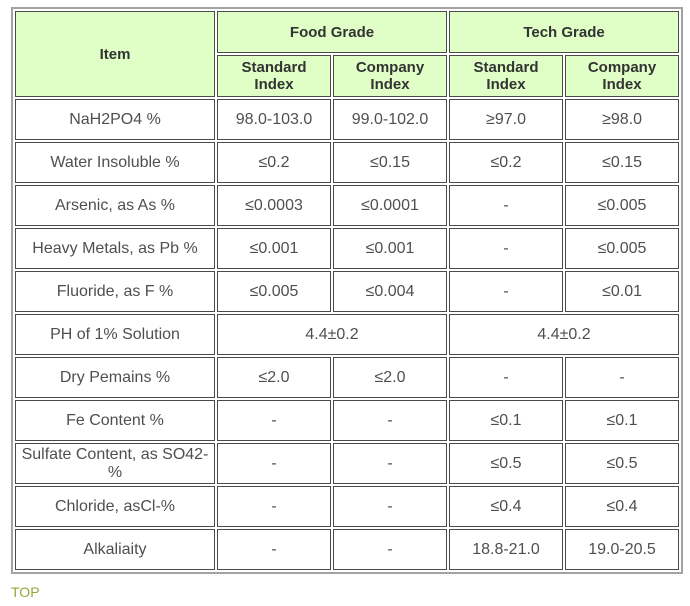 The height and width of the screenshot is (606, 690). I want to click on table-row: Sulfate Content, as SO42-% - - ≤0.5 ≤0.5, so click(347, 463).